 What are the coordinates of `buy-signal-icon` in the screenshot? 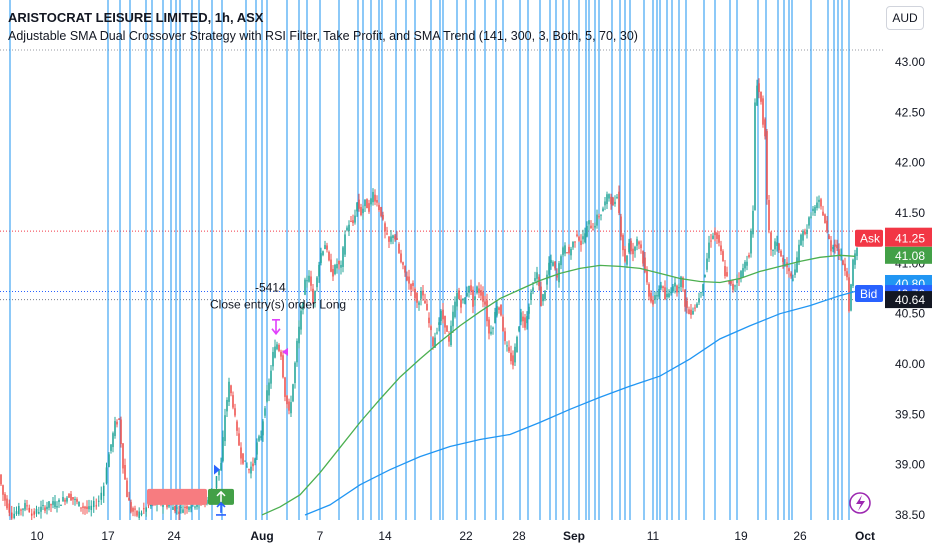 It's located at (221, 508).